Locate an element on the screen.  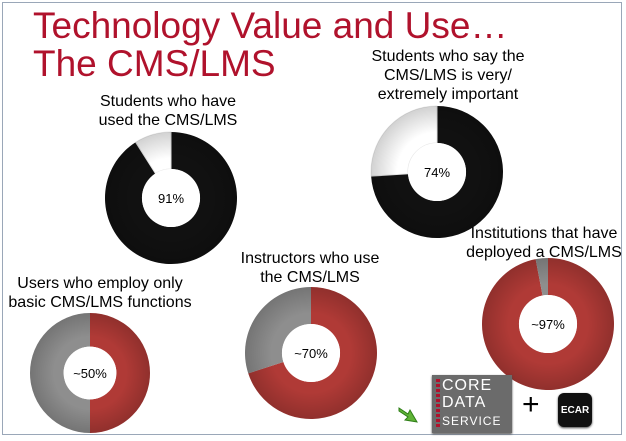
slide-title: Technology Value and Use… The CMS/LMS is located at coordinates (270, 45).